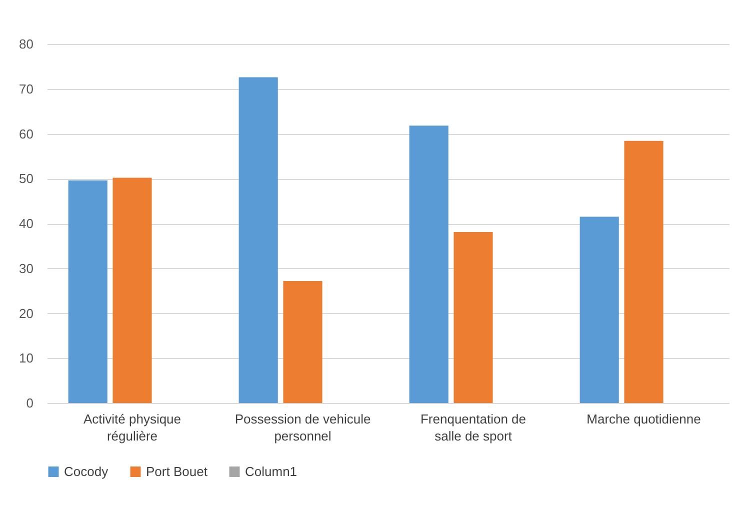 This screenshot has width=752, height=507. What do you see at coordinates (302, 428) in the screenshot?
I see `x-tick-label: Possession de vehicule personnel` at bounding box center [302, 428].